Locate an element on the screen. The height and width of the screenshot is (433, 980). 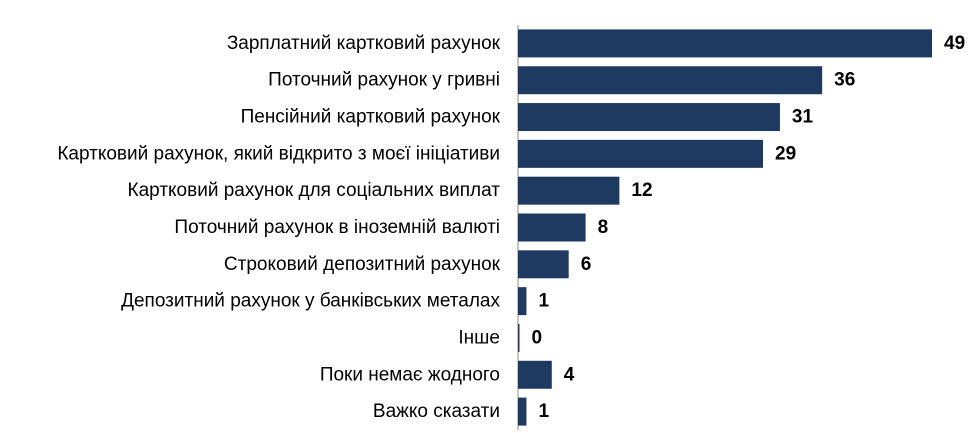
value-label-0: 49 is located at coordinates (954, 43).